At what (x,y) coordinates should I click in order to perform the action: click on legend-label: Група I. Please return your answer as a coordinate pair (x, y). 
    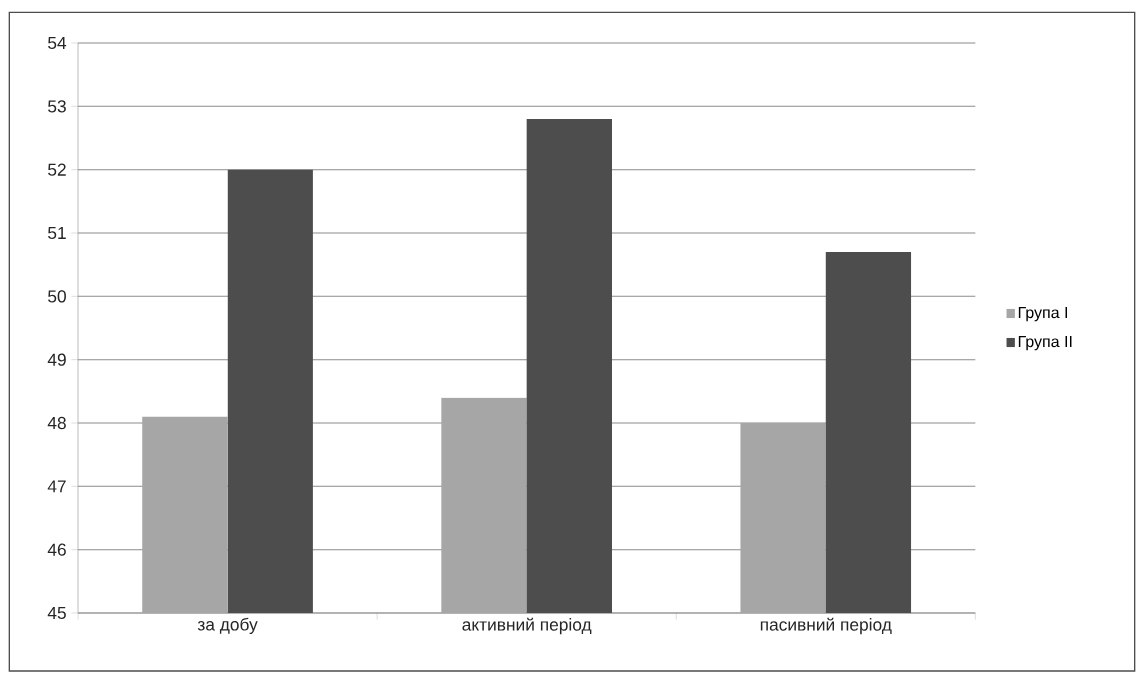
    Looking at the image, I should click on (1043, 314).